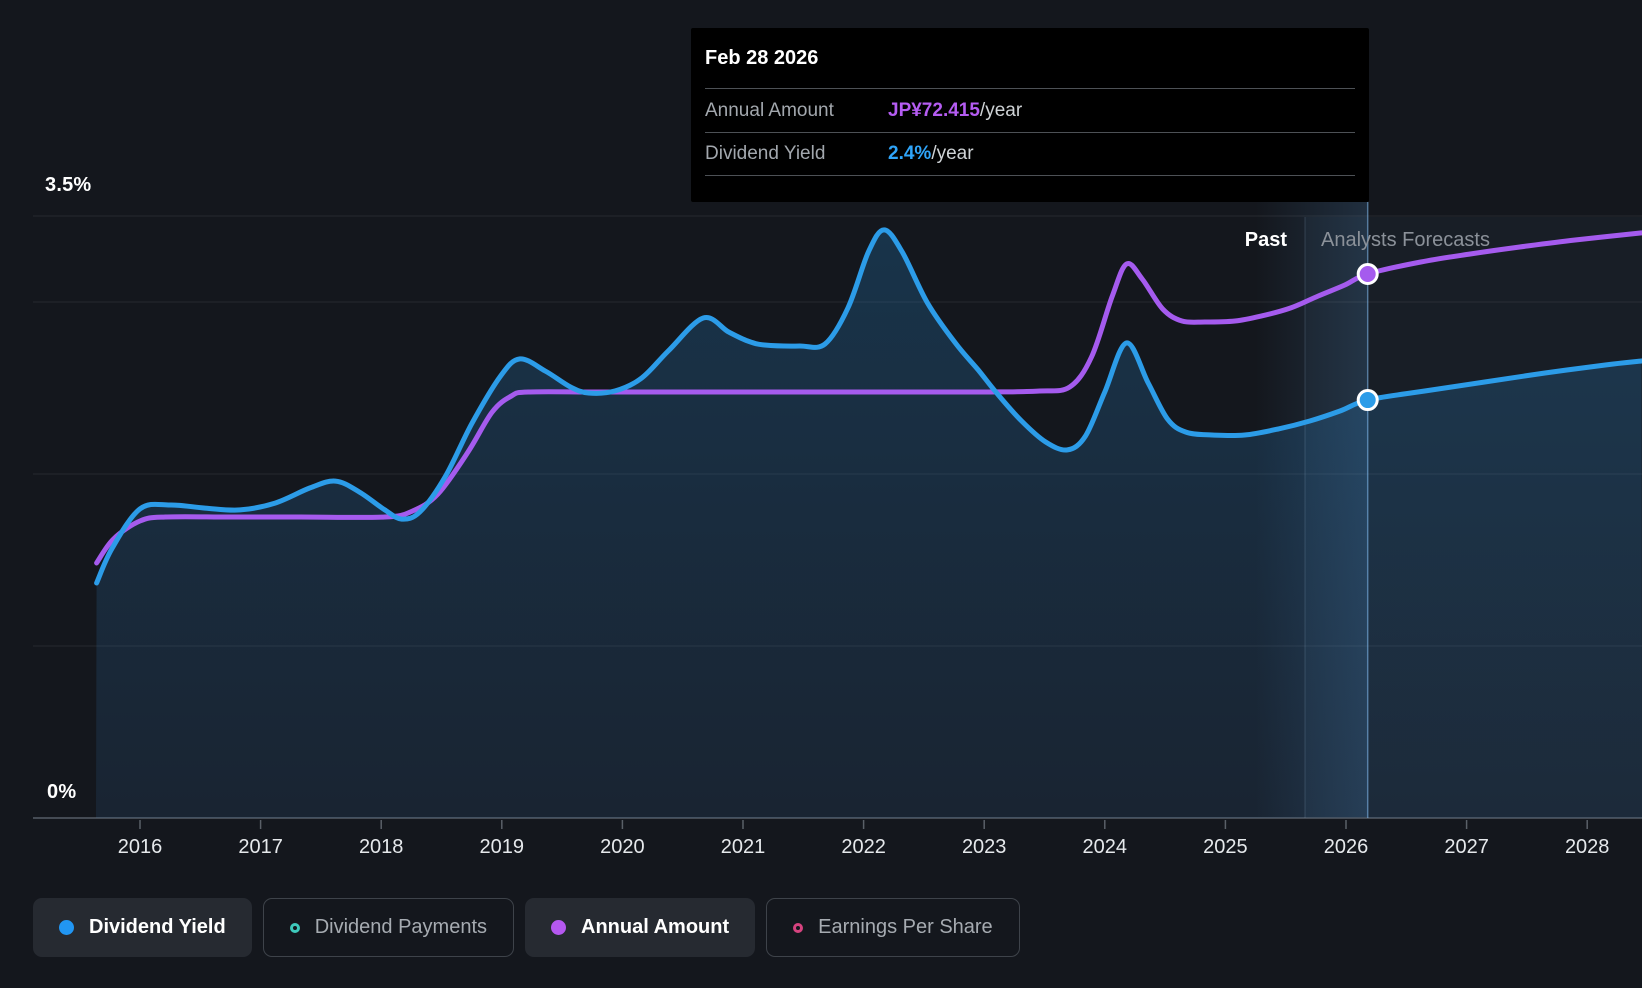  What do you see at coordinates (401, 927) in the screenshot?
I see `legend-label: Dividend Payments` at bounding box center [401, 927].